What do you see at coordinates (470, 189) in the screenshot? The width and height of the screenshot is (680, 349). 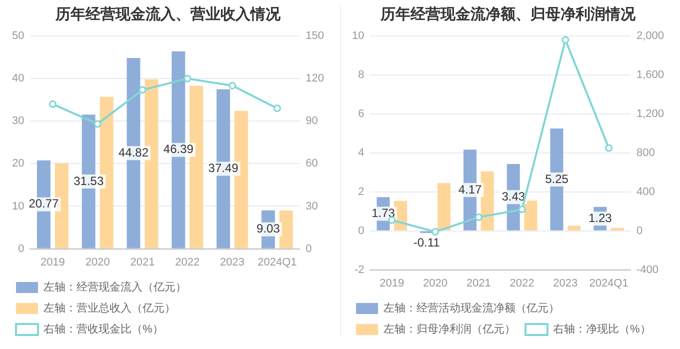 I see `data-label: 4.17` at bounding box center [470, 189].